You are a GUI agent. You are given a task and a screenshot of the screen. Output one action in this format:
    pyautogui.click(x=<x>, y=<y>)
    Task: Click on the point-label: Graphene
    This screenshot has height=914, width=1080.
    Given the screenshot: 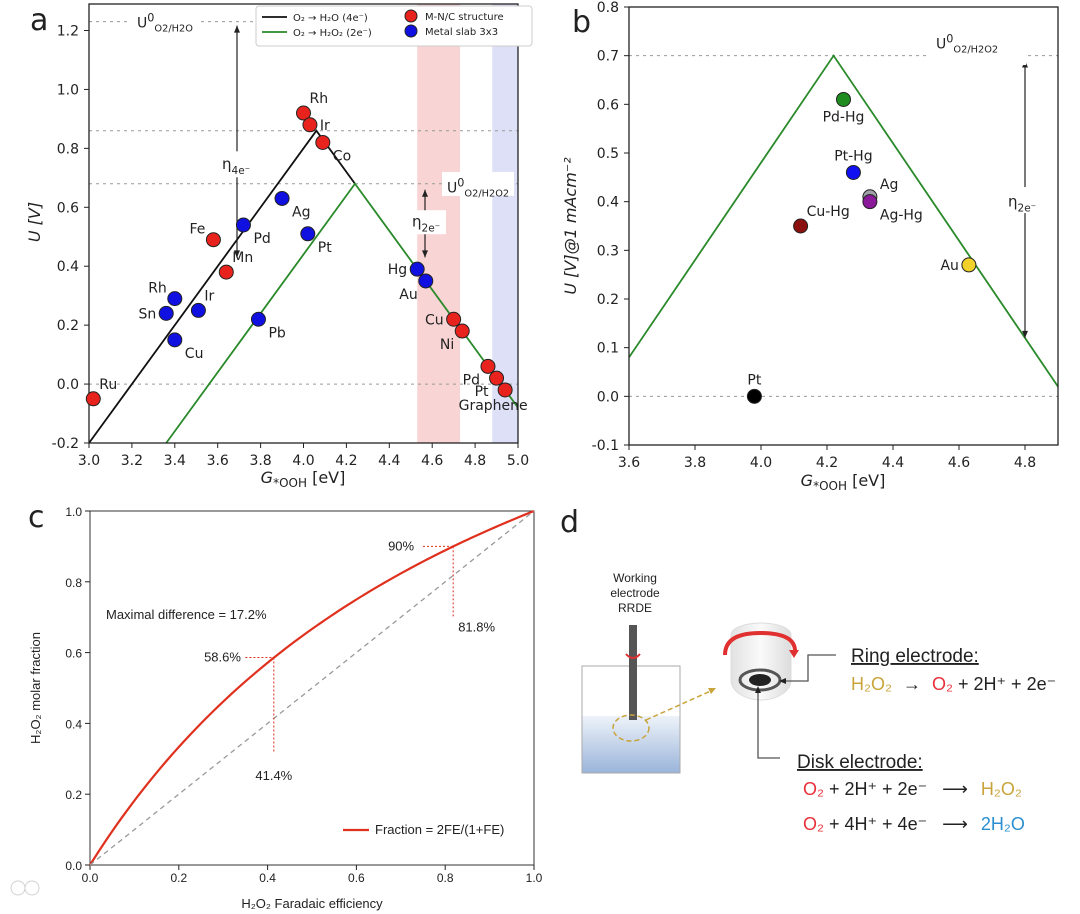 What is the action you would take?
    pyautogui.click(x=493, y=406)
    